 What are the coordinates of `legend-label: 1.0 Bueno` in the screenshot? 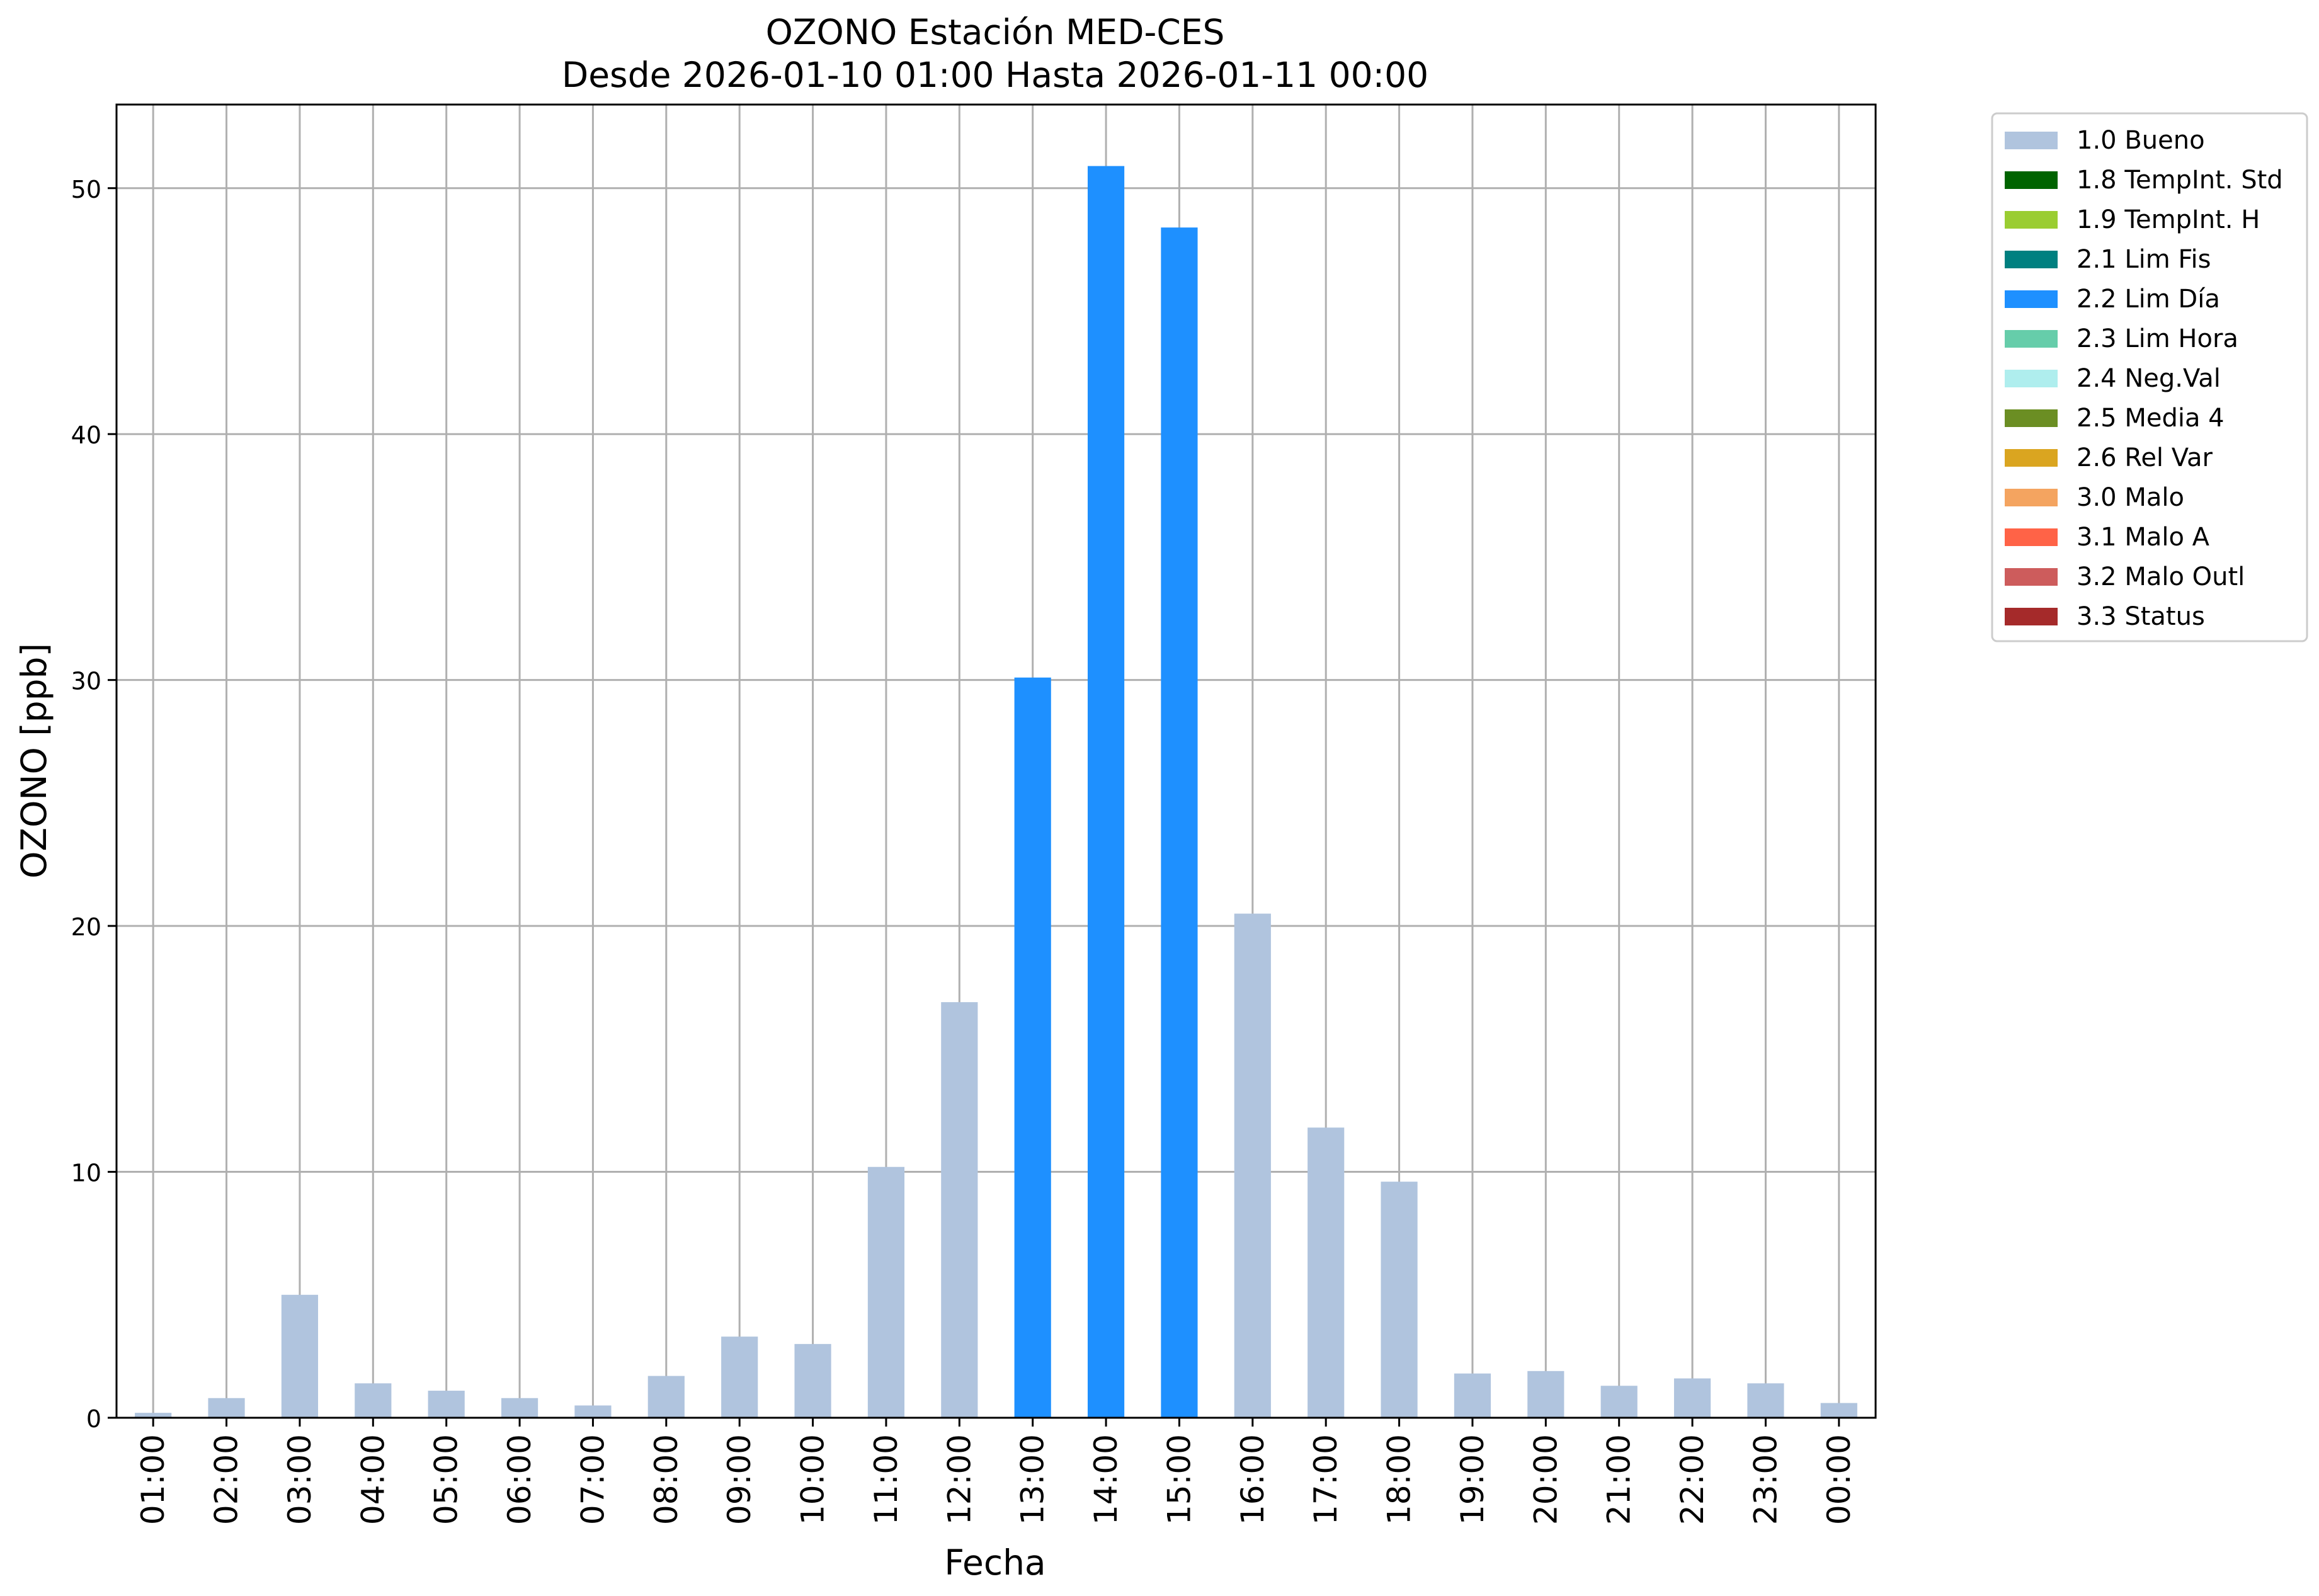 It's located at (2141, 140).